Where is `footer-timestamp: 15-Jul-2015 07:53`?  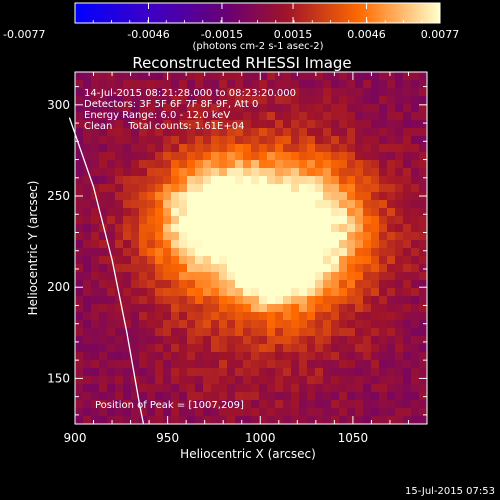 footer-timestamp: 15-Jul-2015 07:53 is located at coordinates (450, 491).